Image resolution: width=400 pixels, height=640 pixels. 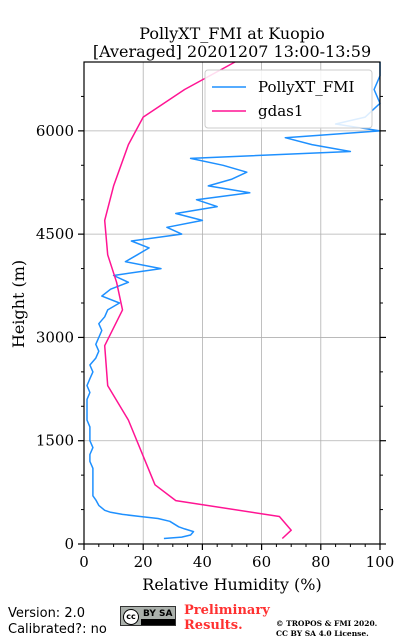 What do you see at coordinates (280, 111) in the screenshot?
I see `legend-label-gdas1: gdas1` at bounding box center [280, 111].